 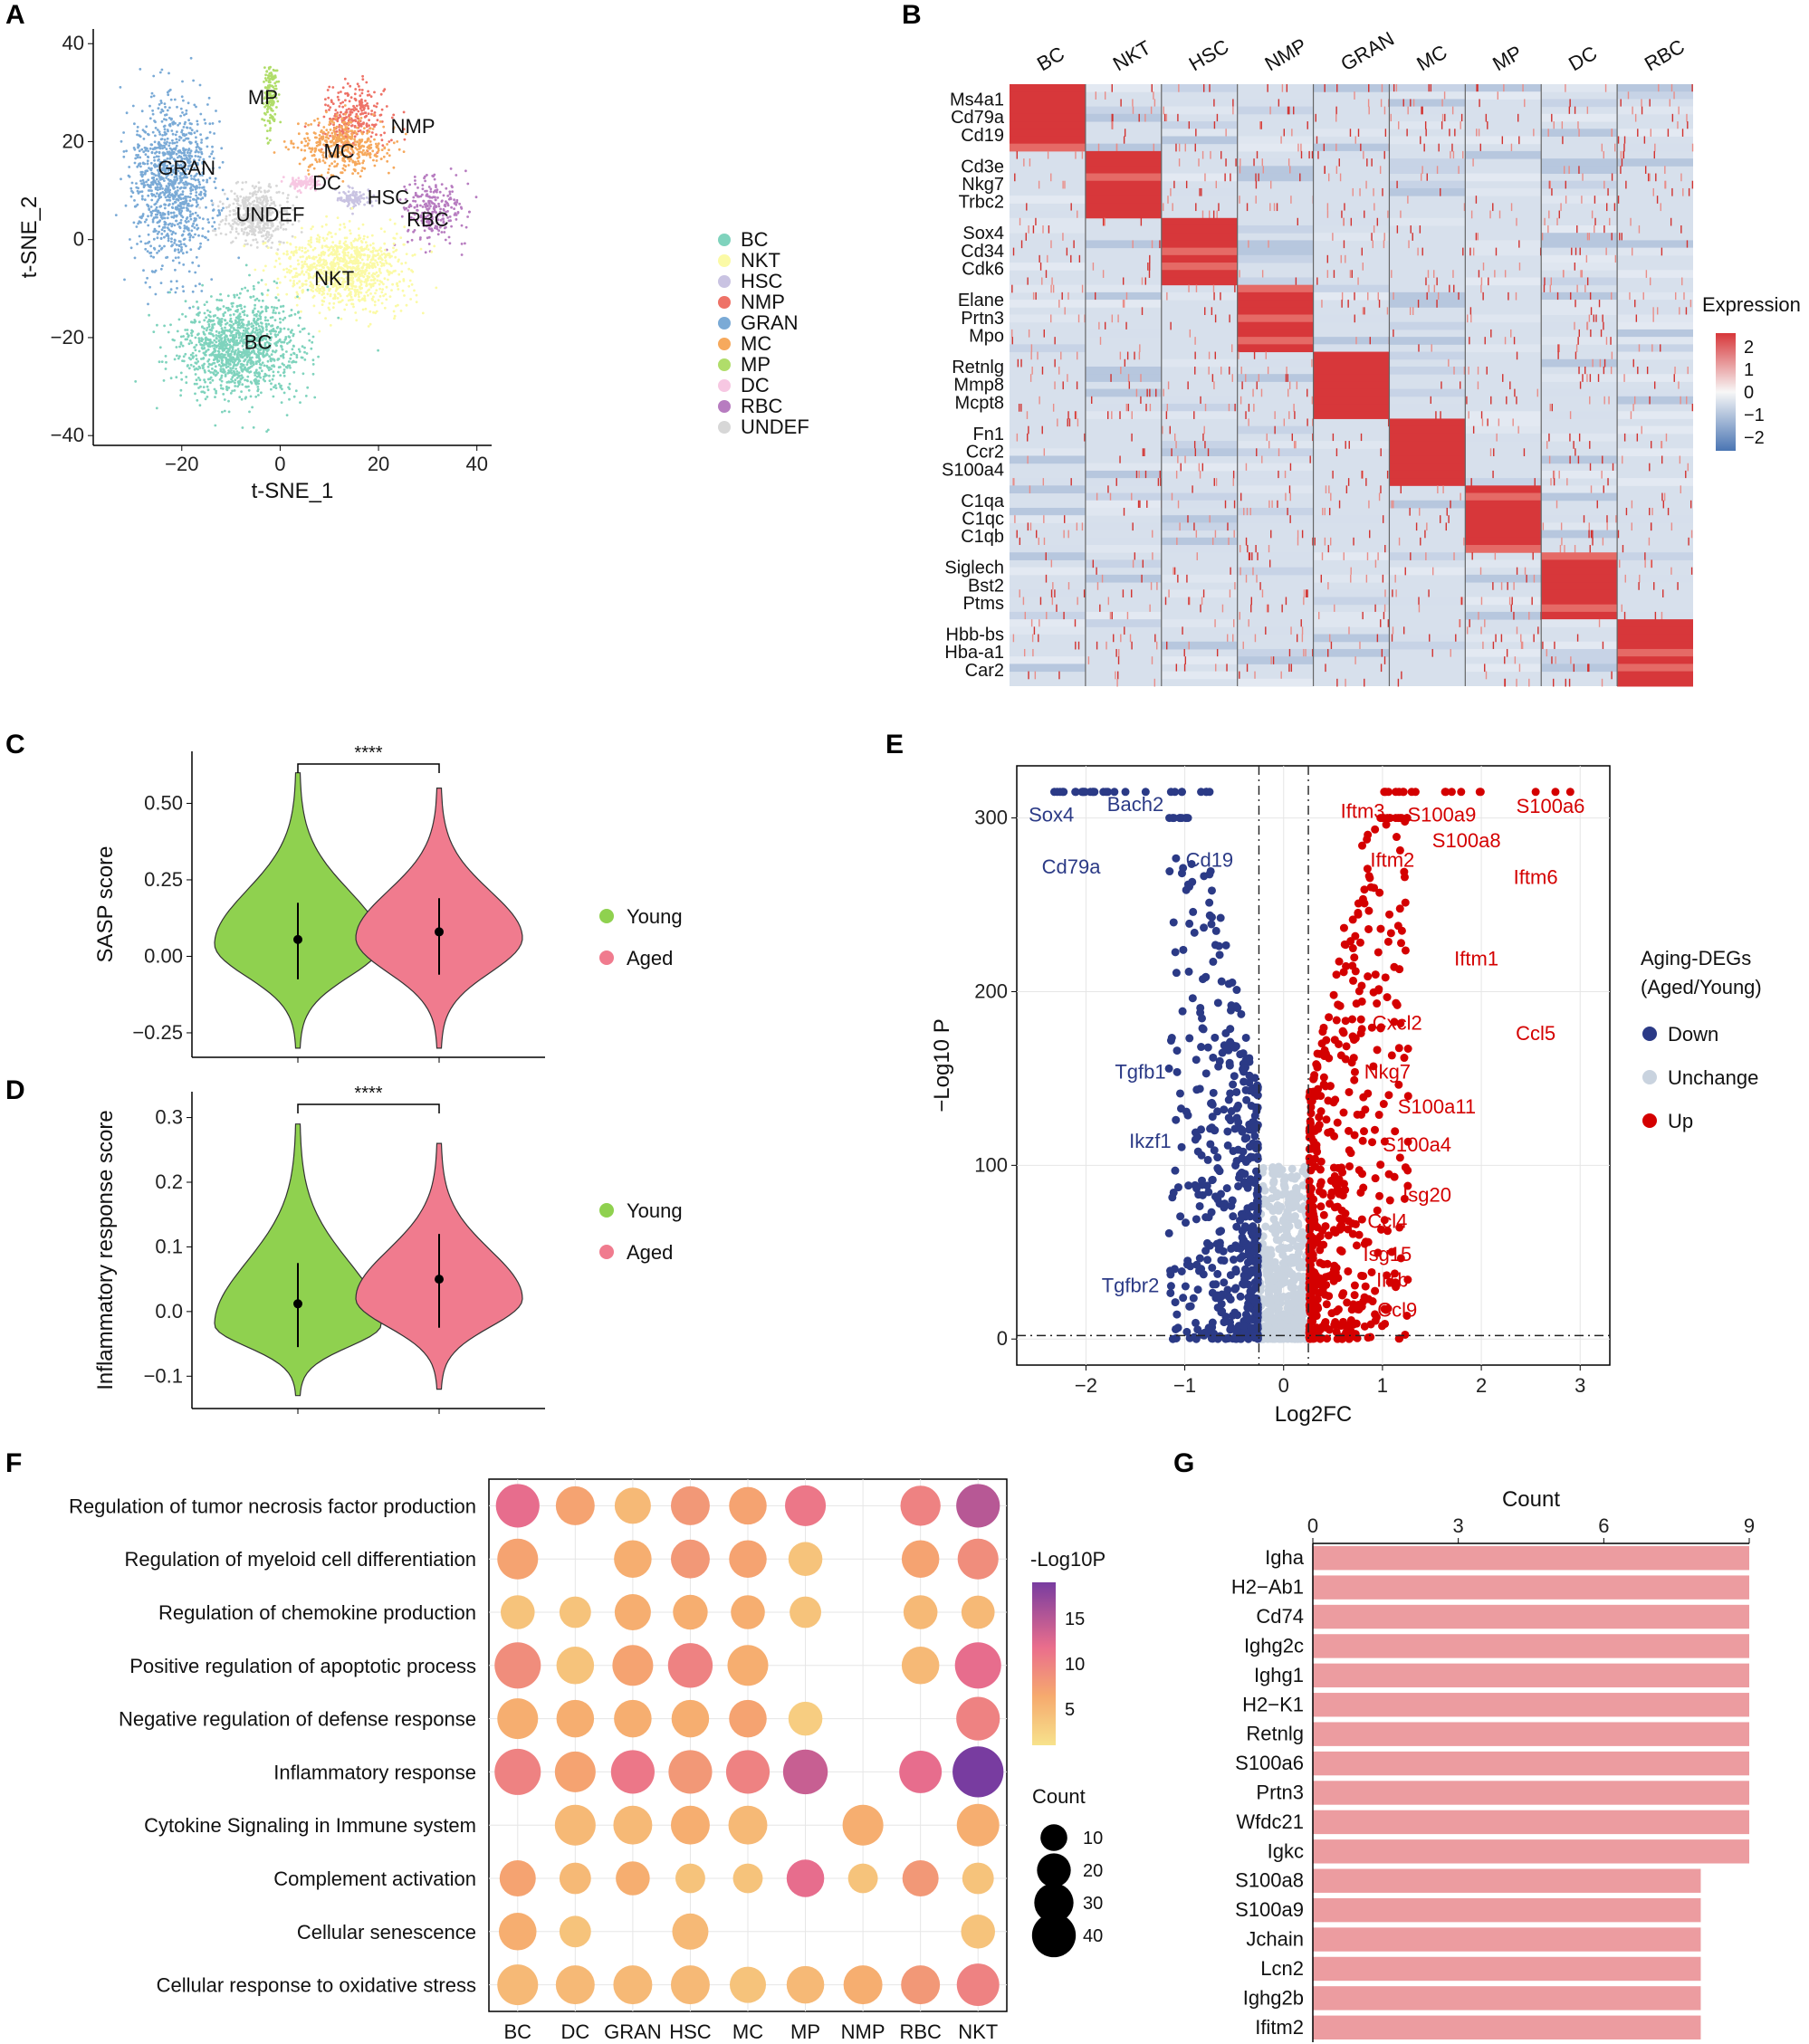 What do you see at coordinates (15, 15) in the screenshot?
I see `panel-letter-a: A` at bounding box center [15, 15].